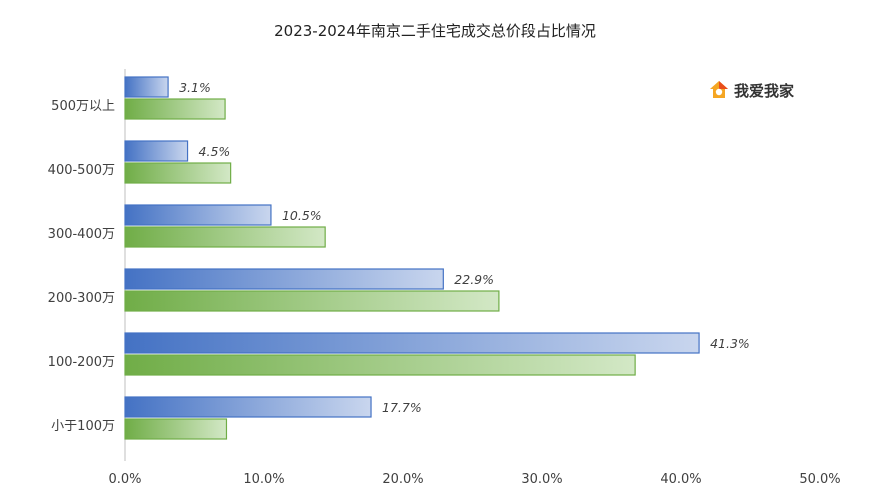 This screenshot has height=492, width=870. What do you see at coordinates (81, 170) in the screenshot?
I see `category-label: 400-500万` at bounding box center [81, 170].